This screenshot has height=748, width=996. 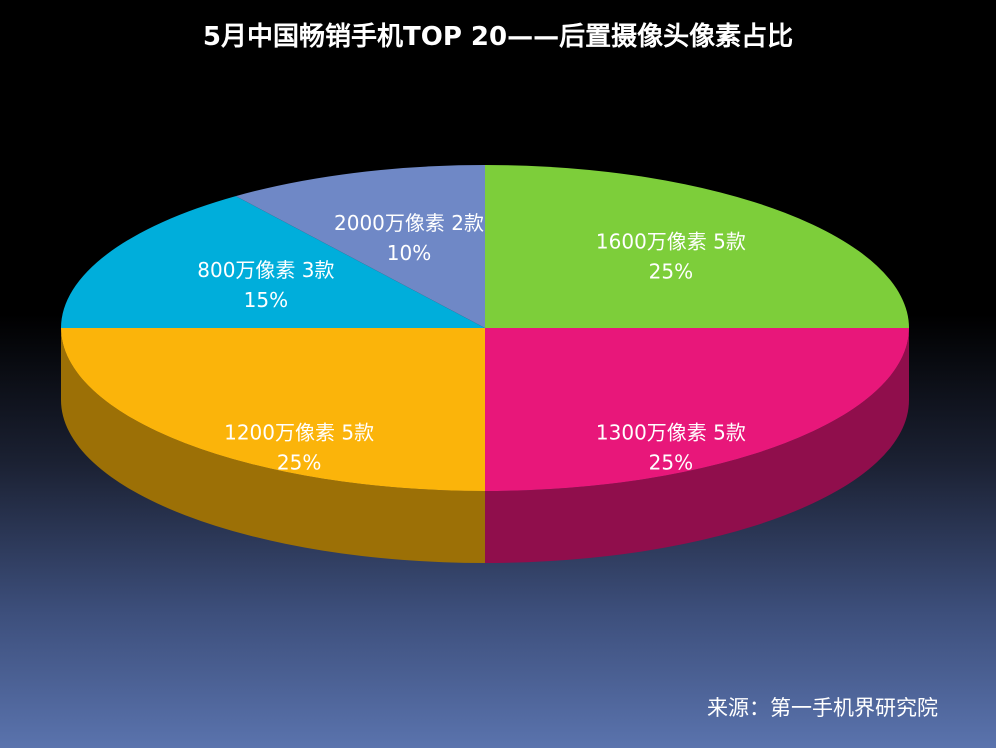 What do you see at coordinates (671, 432) in the screenshot?
I see `slice-label-1: 1300万像素 5款` at bounding box center [671, 432].